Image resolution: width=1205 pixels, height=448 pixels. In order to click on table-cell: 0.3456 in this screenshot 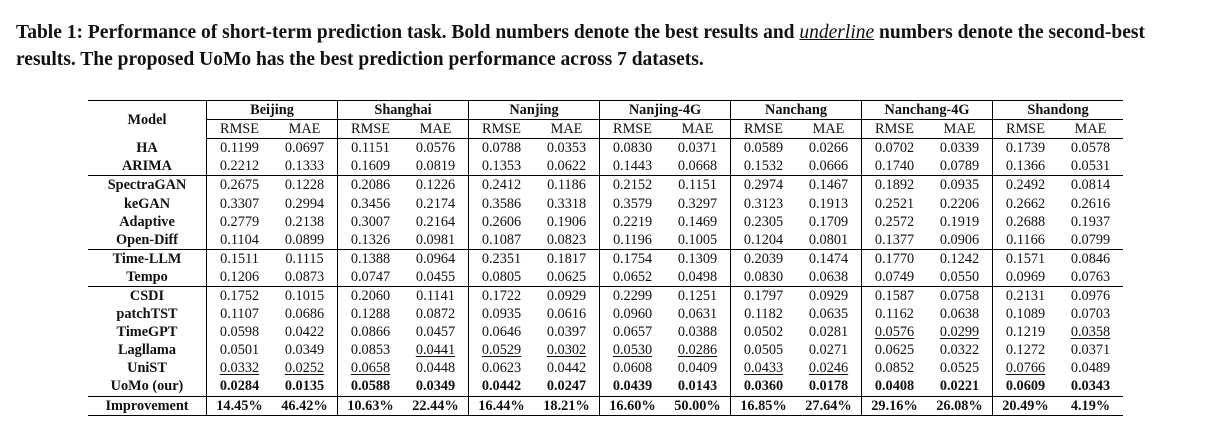, I will do `click(370, 203)`.